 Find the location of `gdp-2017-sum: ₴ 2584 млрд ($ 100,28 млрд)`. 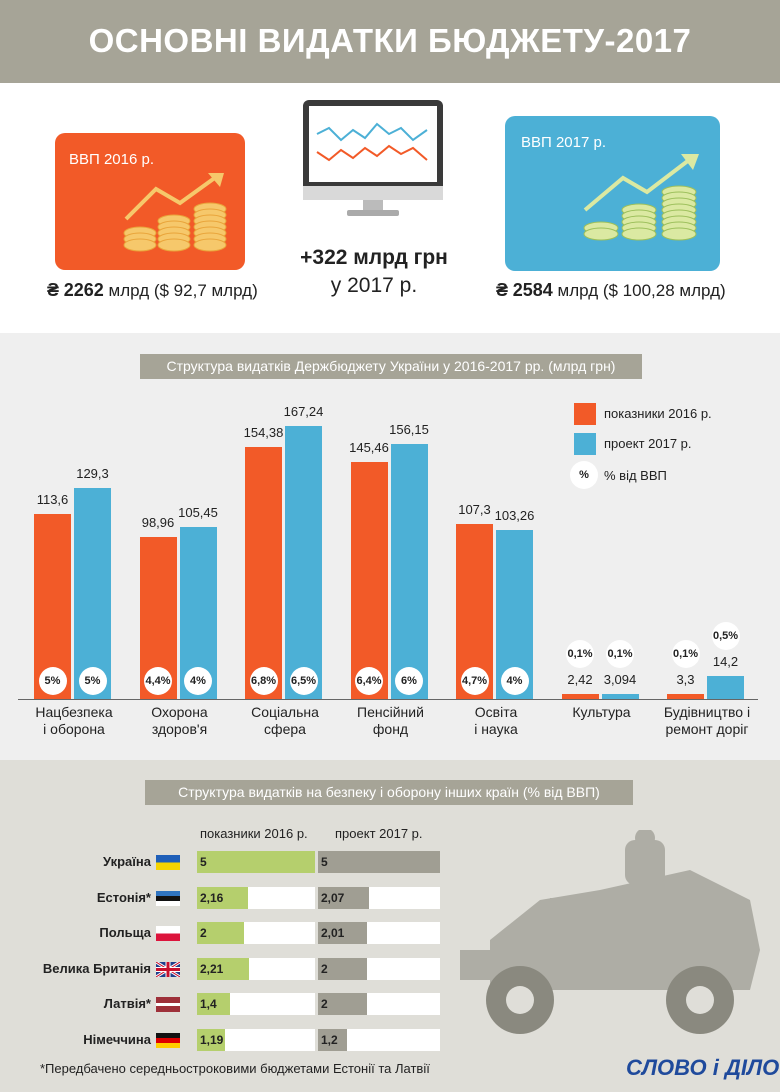

gdp-2017-sum: ₴ 2584 млрд ($ 100,28 млрд) is located at coordinates (611, 290).